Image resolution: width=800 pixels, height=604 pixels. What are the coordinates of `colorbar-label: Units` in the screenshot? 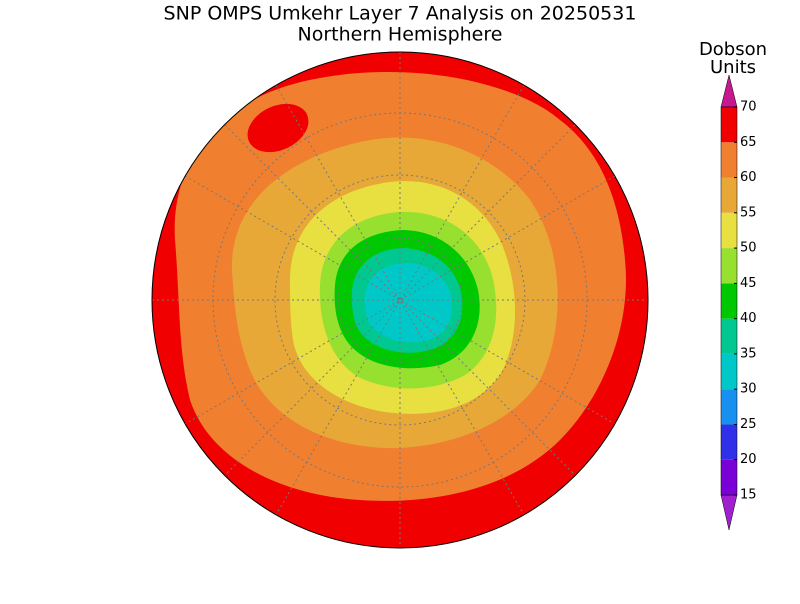 It's located at (733, 67).